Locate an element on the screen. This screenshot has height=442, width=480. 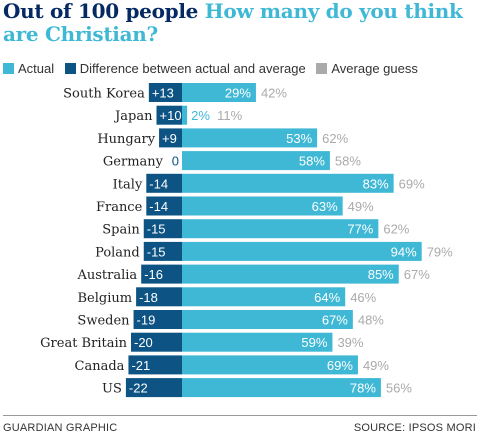
category-label: Italy is located at coordinates (128, 184).